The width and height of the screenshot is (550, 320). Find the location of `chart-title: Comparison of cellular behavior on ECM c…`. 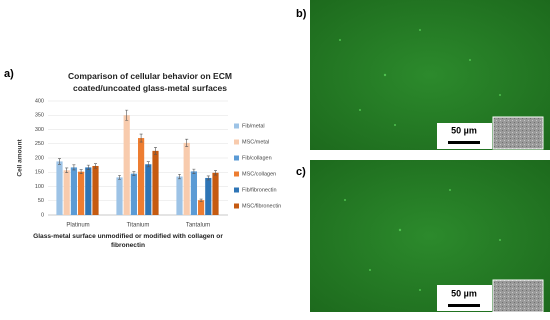

chart-title: Comparison of cellular behavior on ECM c… is located at coordinates (150, 82).